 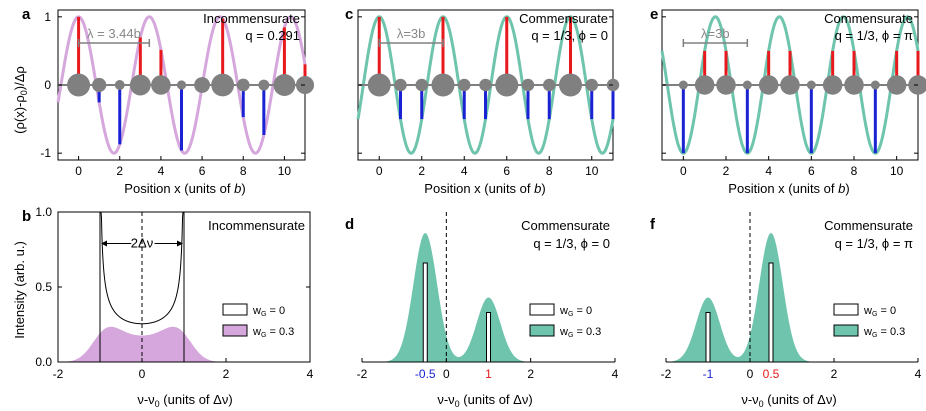 What do you see at coordinates (362, 374) in the screenshot?
I see `x-tick-label: -2` at bounding box center [362, 374].